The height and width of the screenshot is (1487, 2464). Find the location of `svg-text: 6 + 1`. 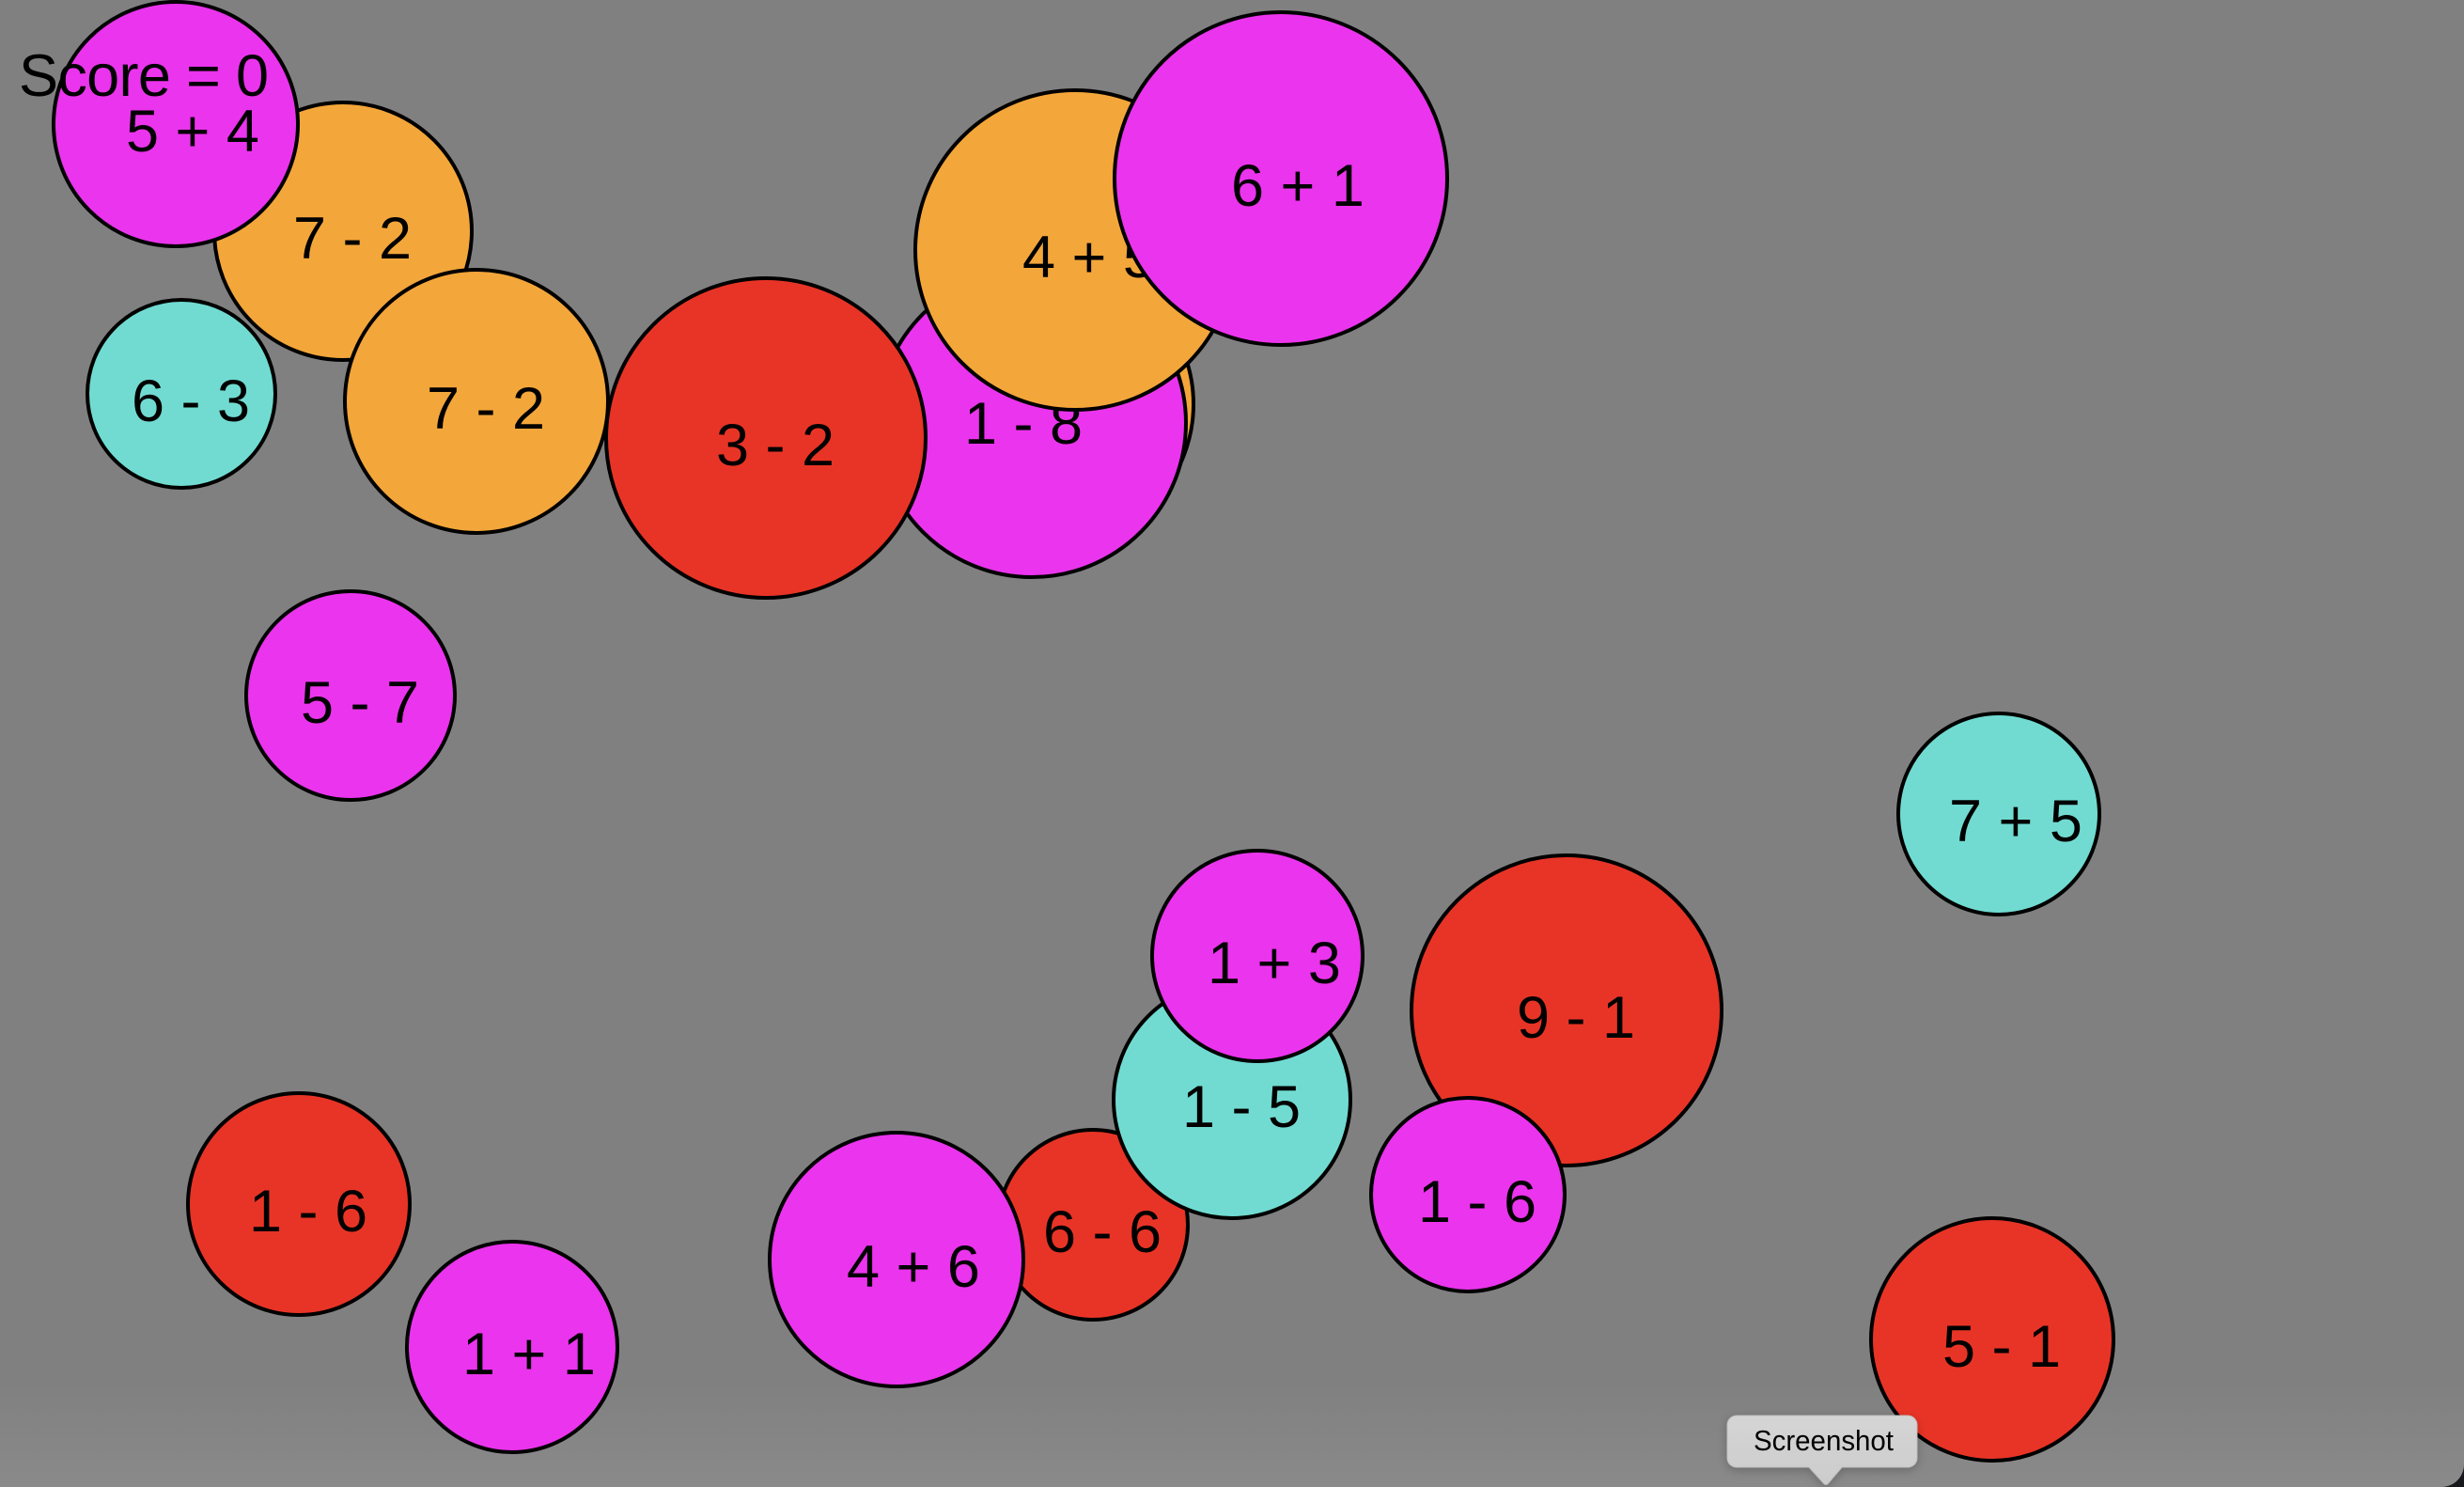

svg-text: 6 + 1 is located at coordinates (1298, 186).